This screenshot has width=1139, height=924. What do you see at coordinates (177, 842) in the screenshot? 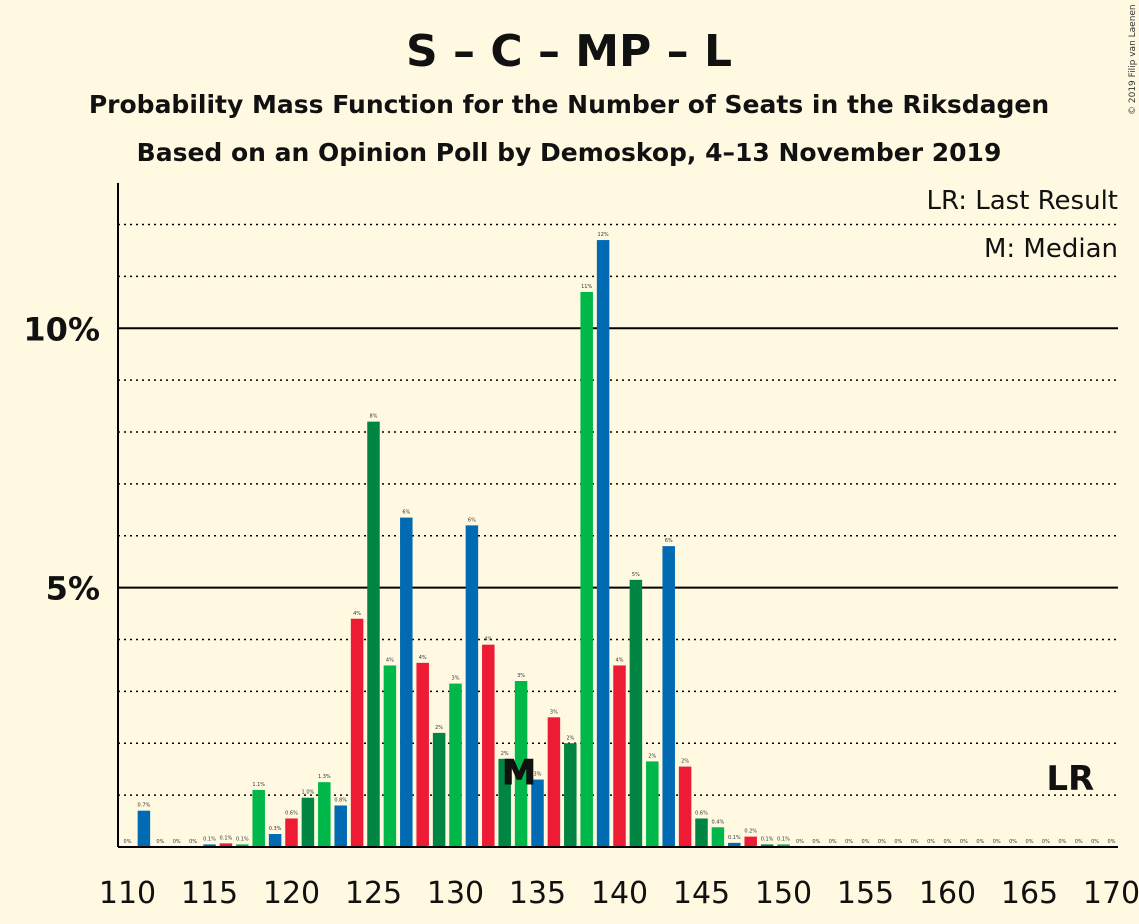
I see `data-label-seat-113: 0%` at bounding box center [177, 842].